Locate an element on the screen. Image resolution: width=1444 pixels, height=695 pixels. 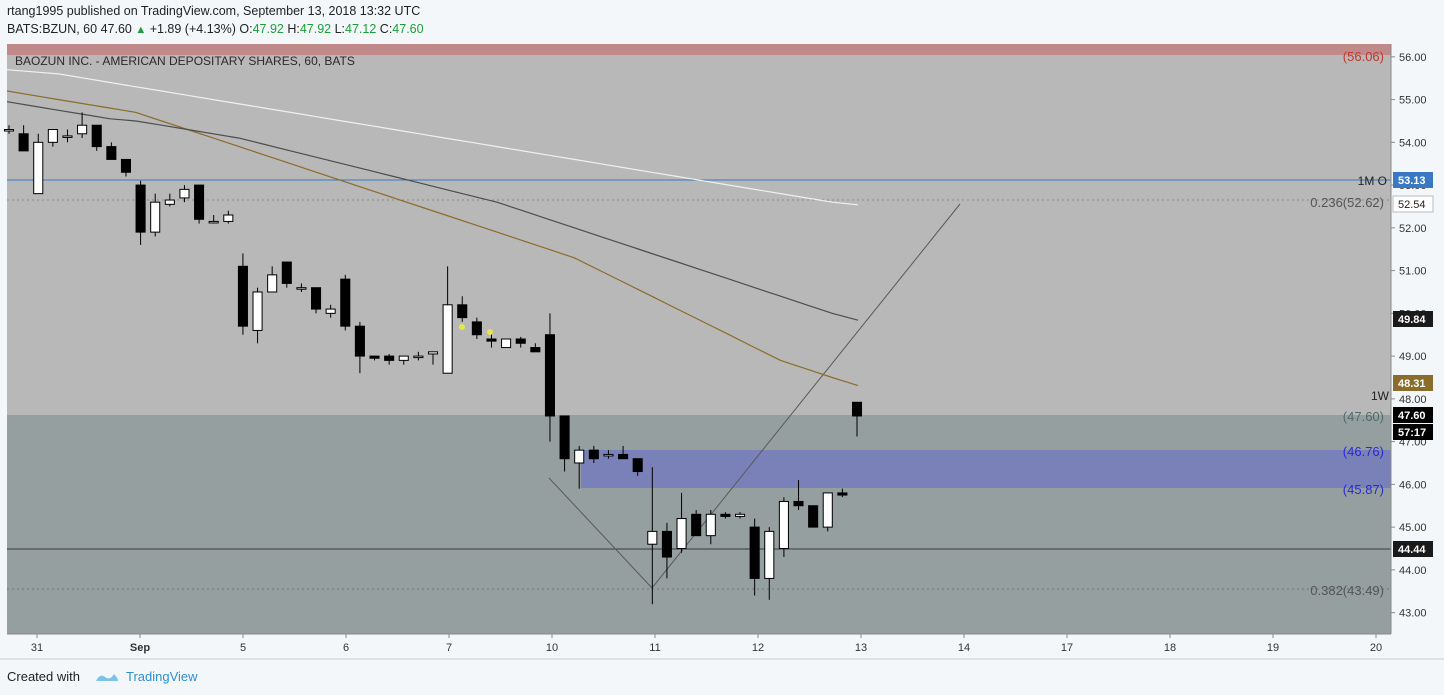
price-tick-label: 48.00 is located at coordinates (1413, 400).